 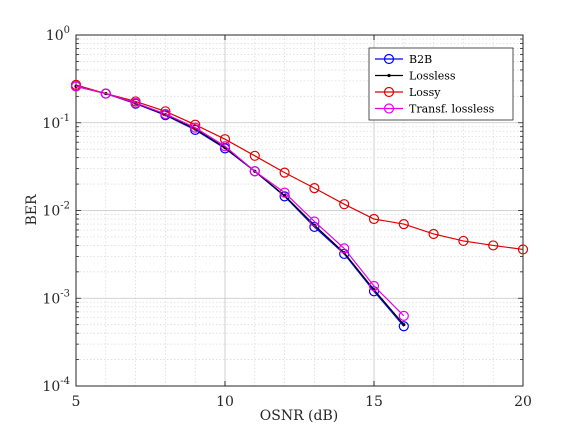 What do you see at coordinates (32, 210) in the screenshot?
I see `y-axis-label: BER` at bounding box center [32, 210].